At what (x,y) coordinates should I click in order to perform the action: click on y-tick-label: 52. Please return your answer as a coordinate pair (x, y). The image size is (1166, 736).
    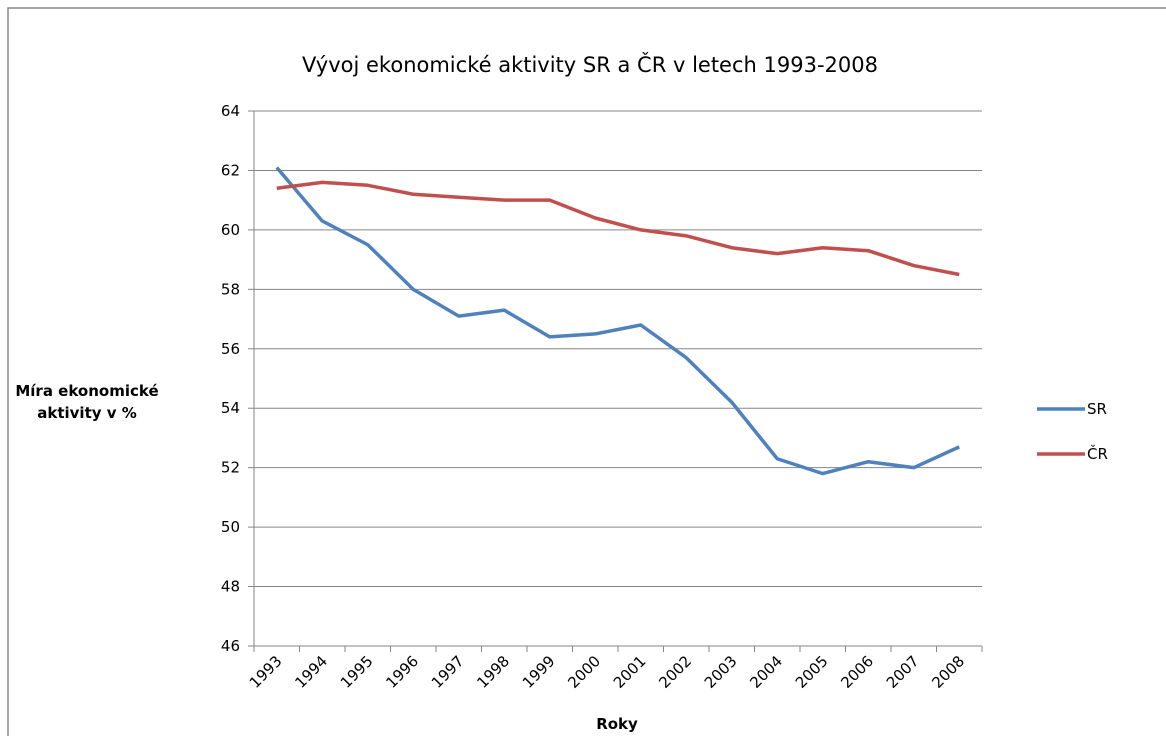
    Looking at the image, I should click on (230, 468).